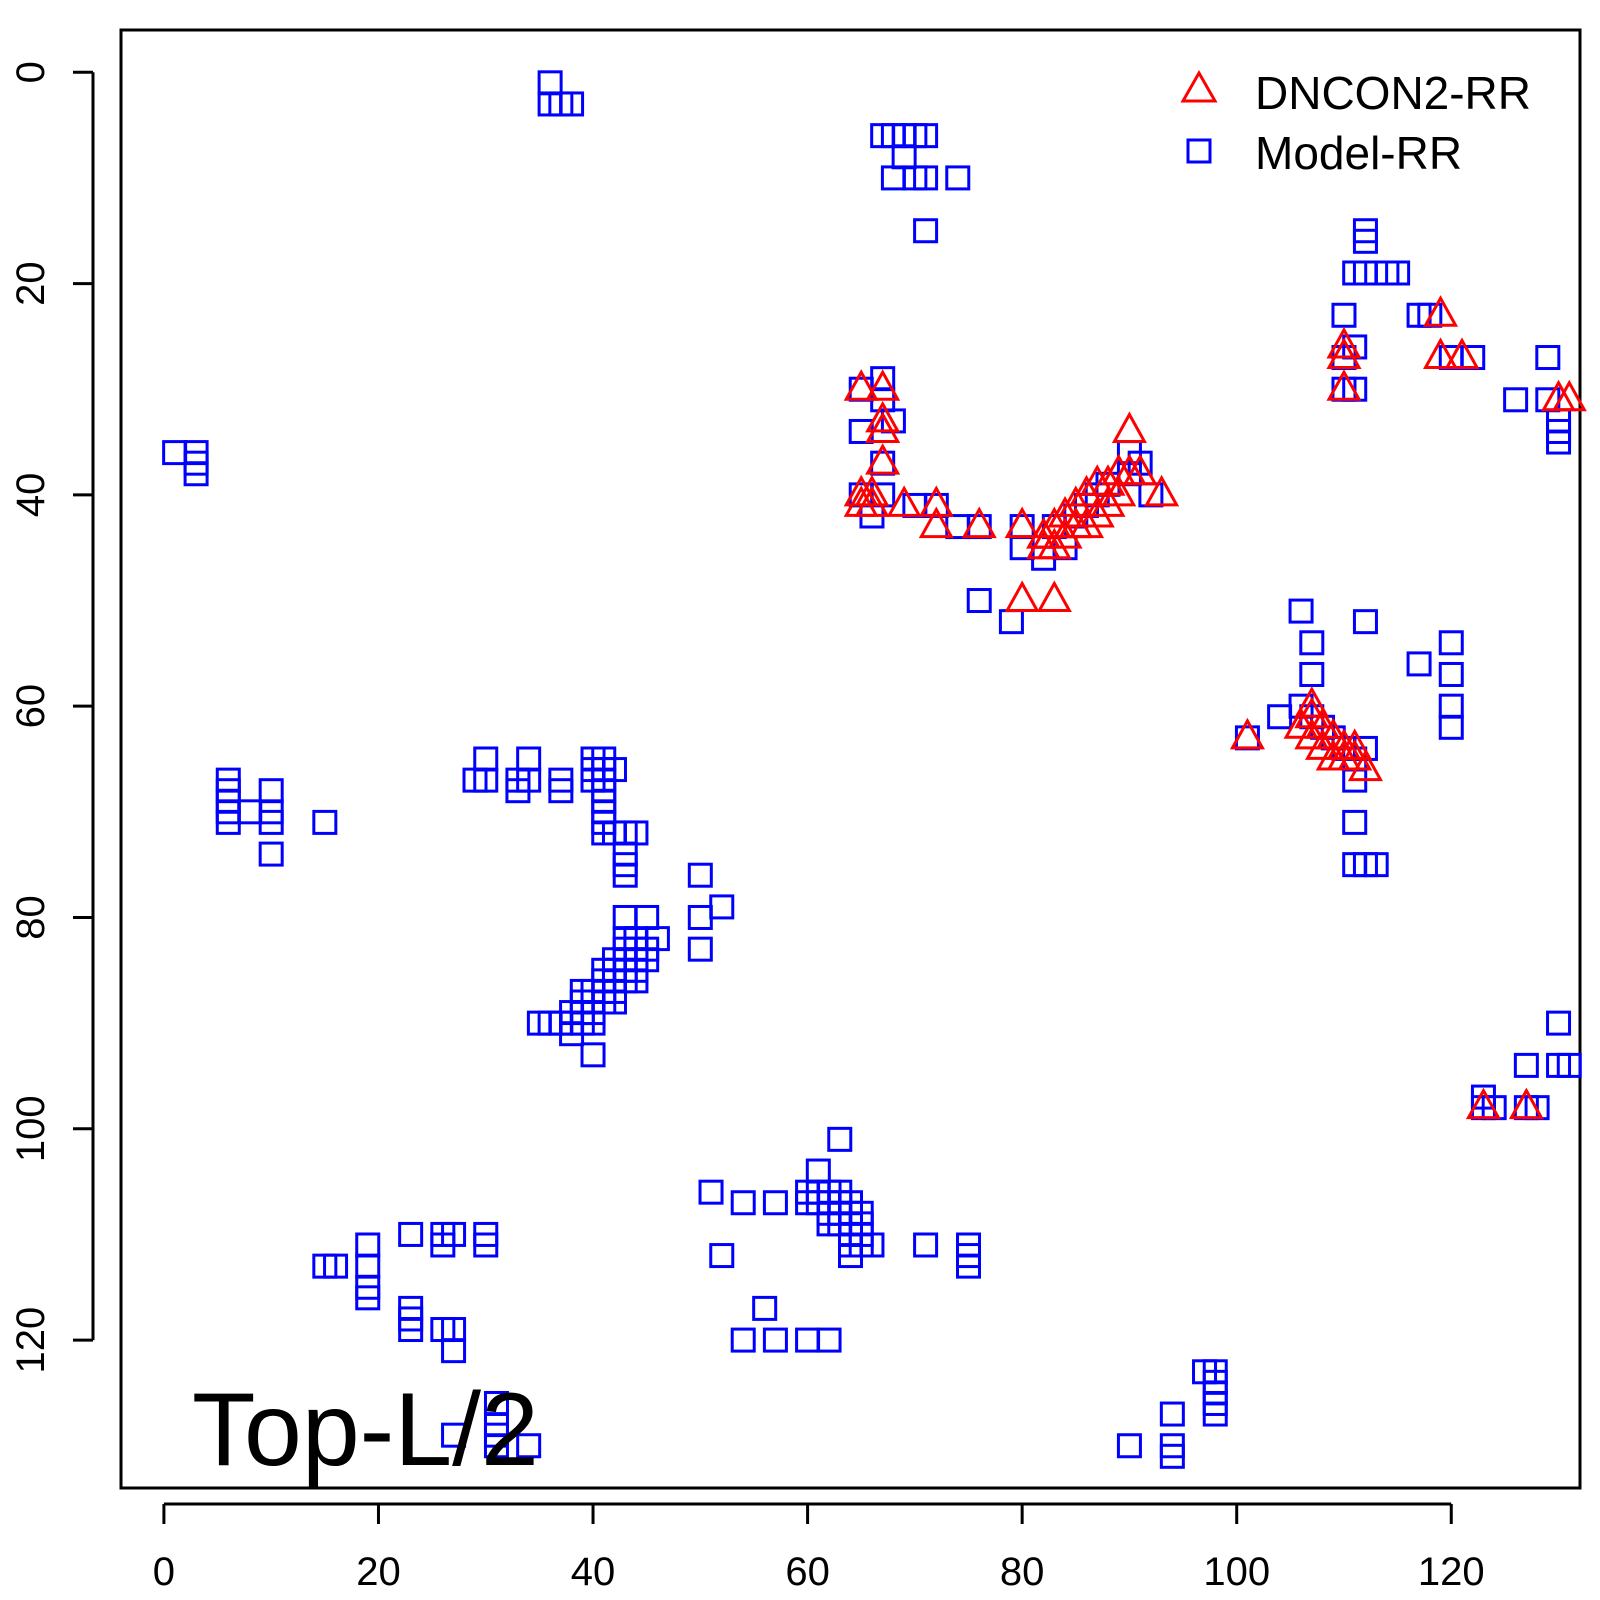  What do you see at coordinates (31, 917) in the screenshot?
I see `y-tick-label: 80` at bounding box center [31, 917].